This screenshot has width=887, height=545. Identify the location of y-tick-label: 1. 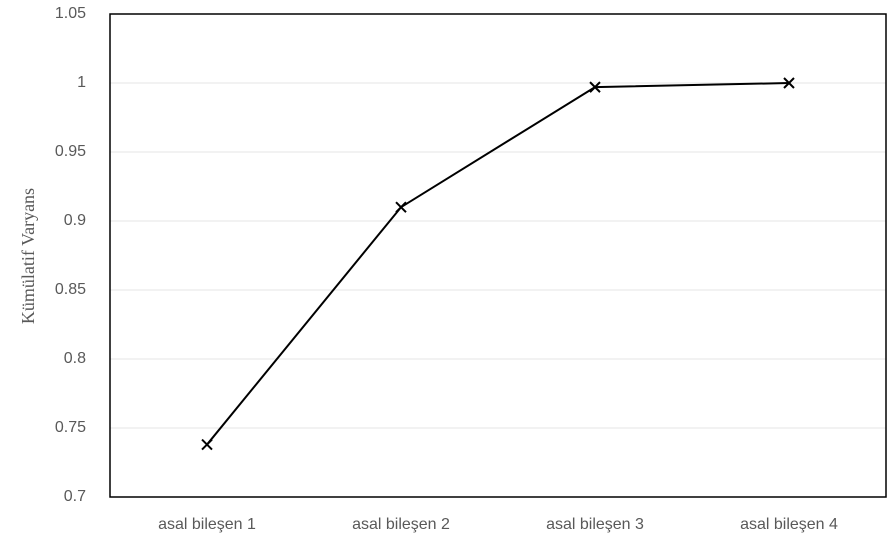
(81, 82).